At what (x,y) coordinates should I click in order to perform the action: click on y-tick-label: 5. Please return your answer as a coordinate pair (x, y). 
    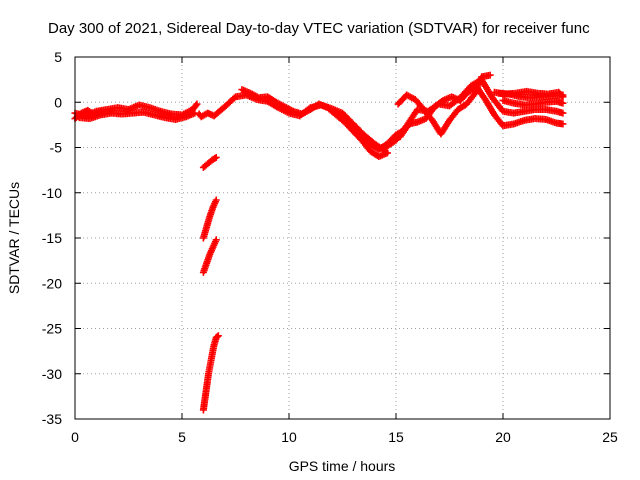
    Looking at the image, I should click on (58, 57).